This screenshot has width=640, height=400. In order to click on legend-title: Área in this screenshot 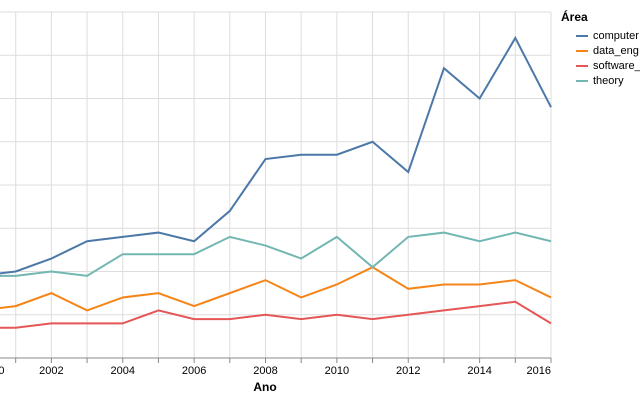, I will do `click(574, 16)`.